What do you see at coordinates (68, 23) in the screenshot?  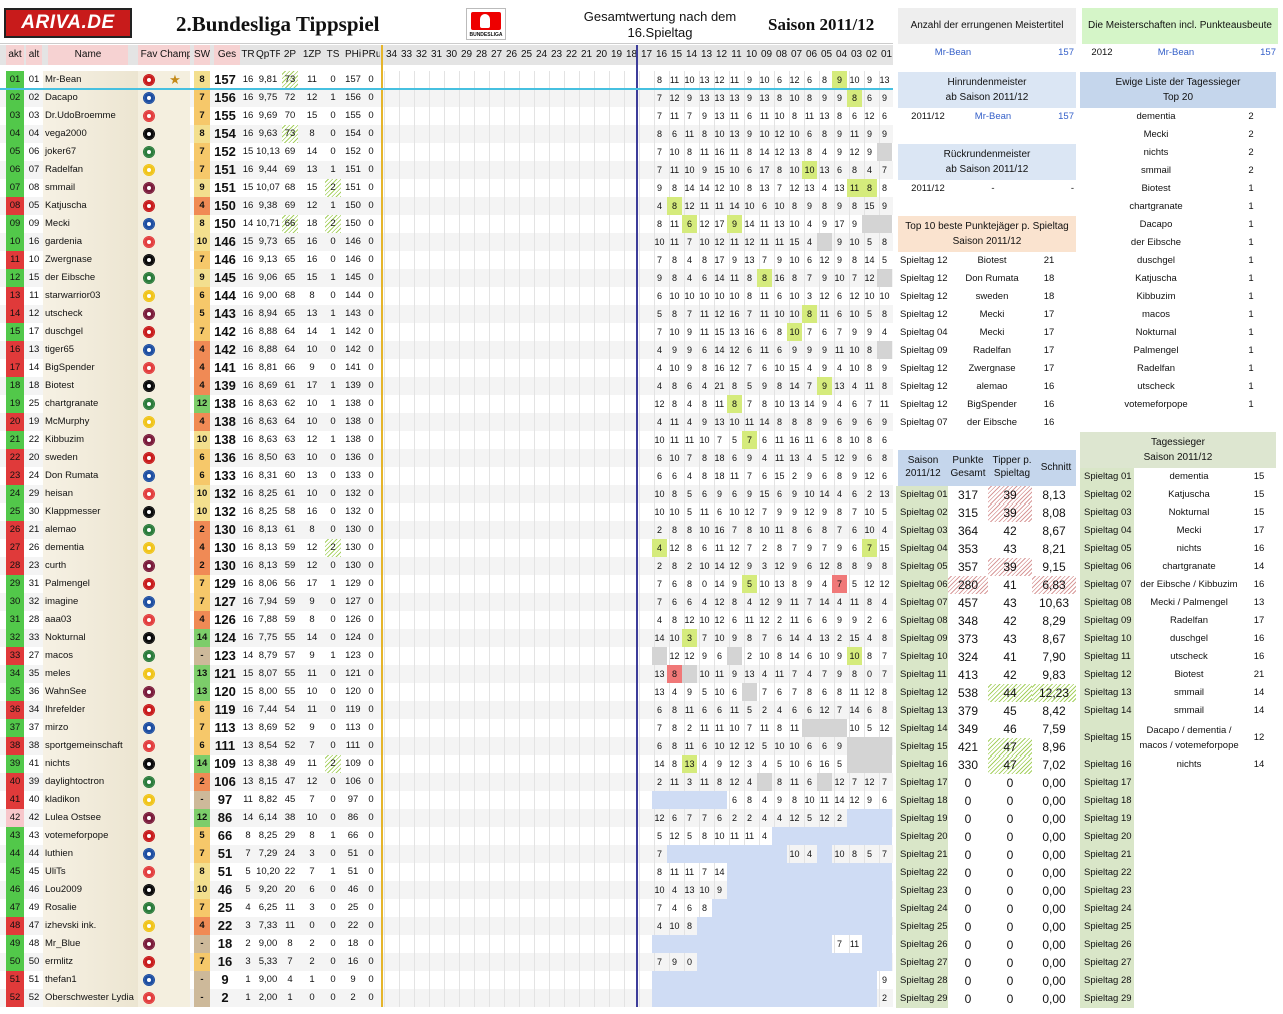 I see `ariva-logo: ARIVA.DE` at bounding box center [68, 23].